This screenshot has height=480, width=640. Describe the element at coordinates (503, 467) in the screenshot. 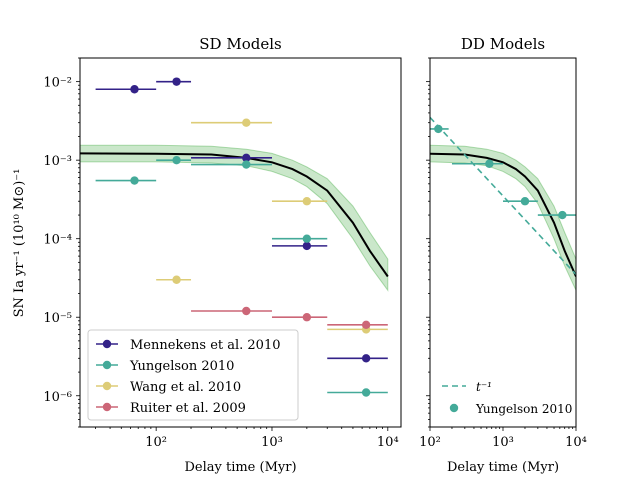

I see `dd-x-axis-label: Delay time (Myr)` at that location.